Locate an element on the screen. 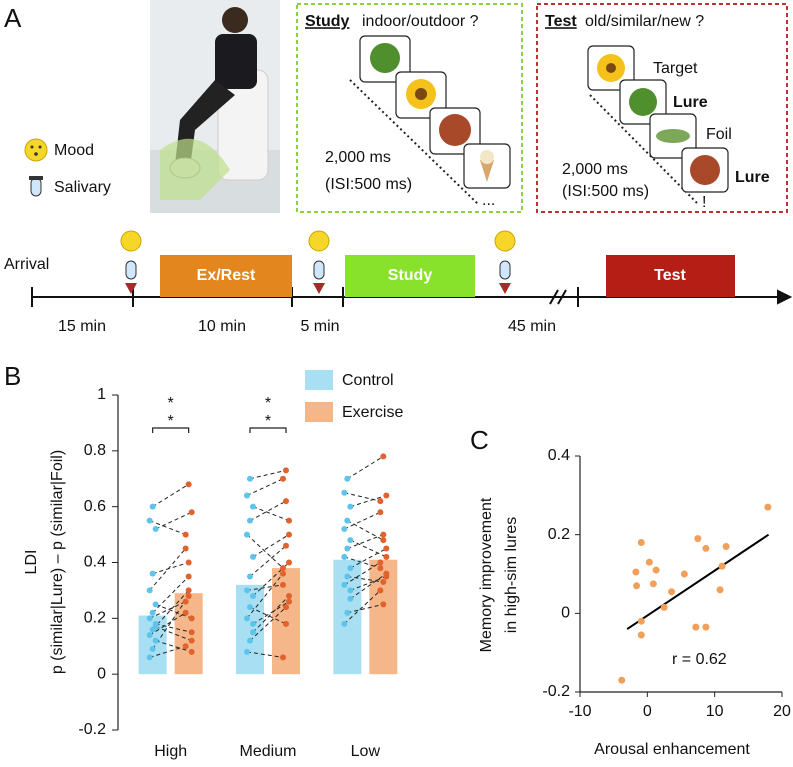 Image resolution: width=793 pixels, height=767 pixels. timing: 2,000 ms is located at coordinates (358, 157).